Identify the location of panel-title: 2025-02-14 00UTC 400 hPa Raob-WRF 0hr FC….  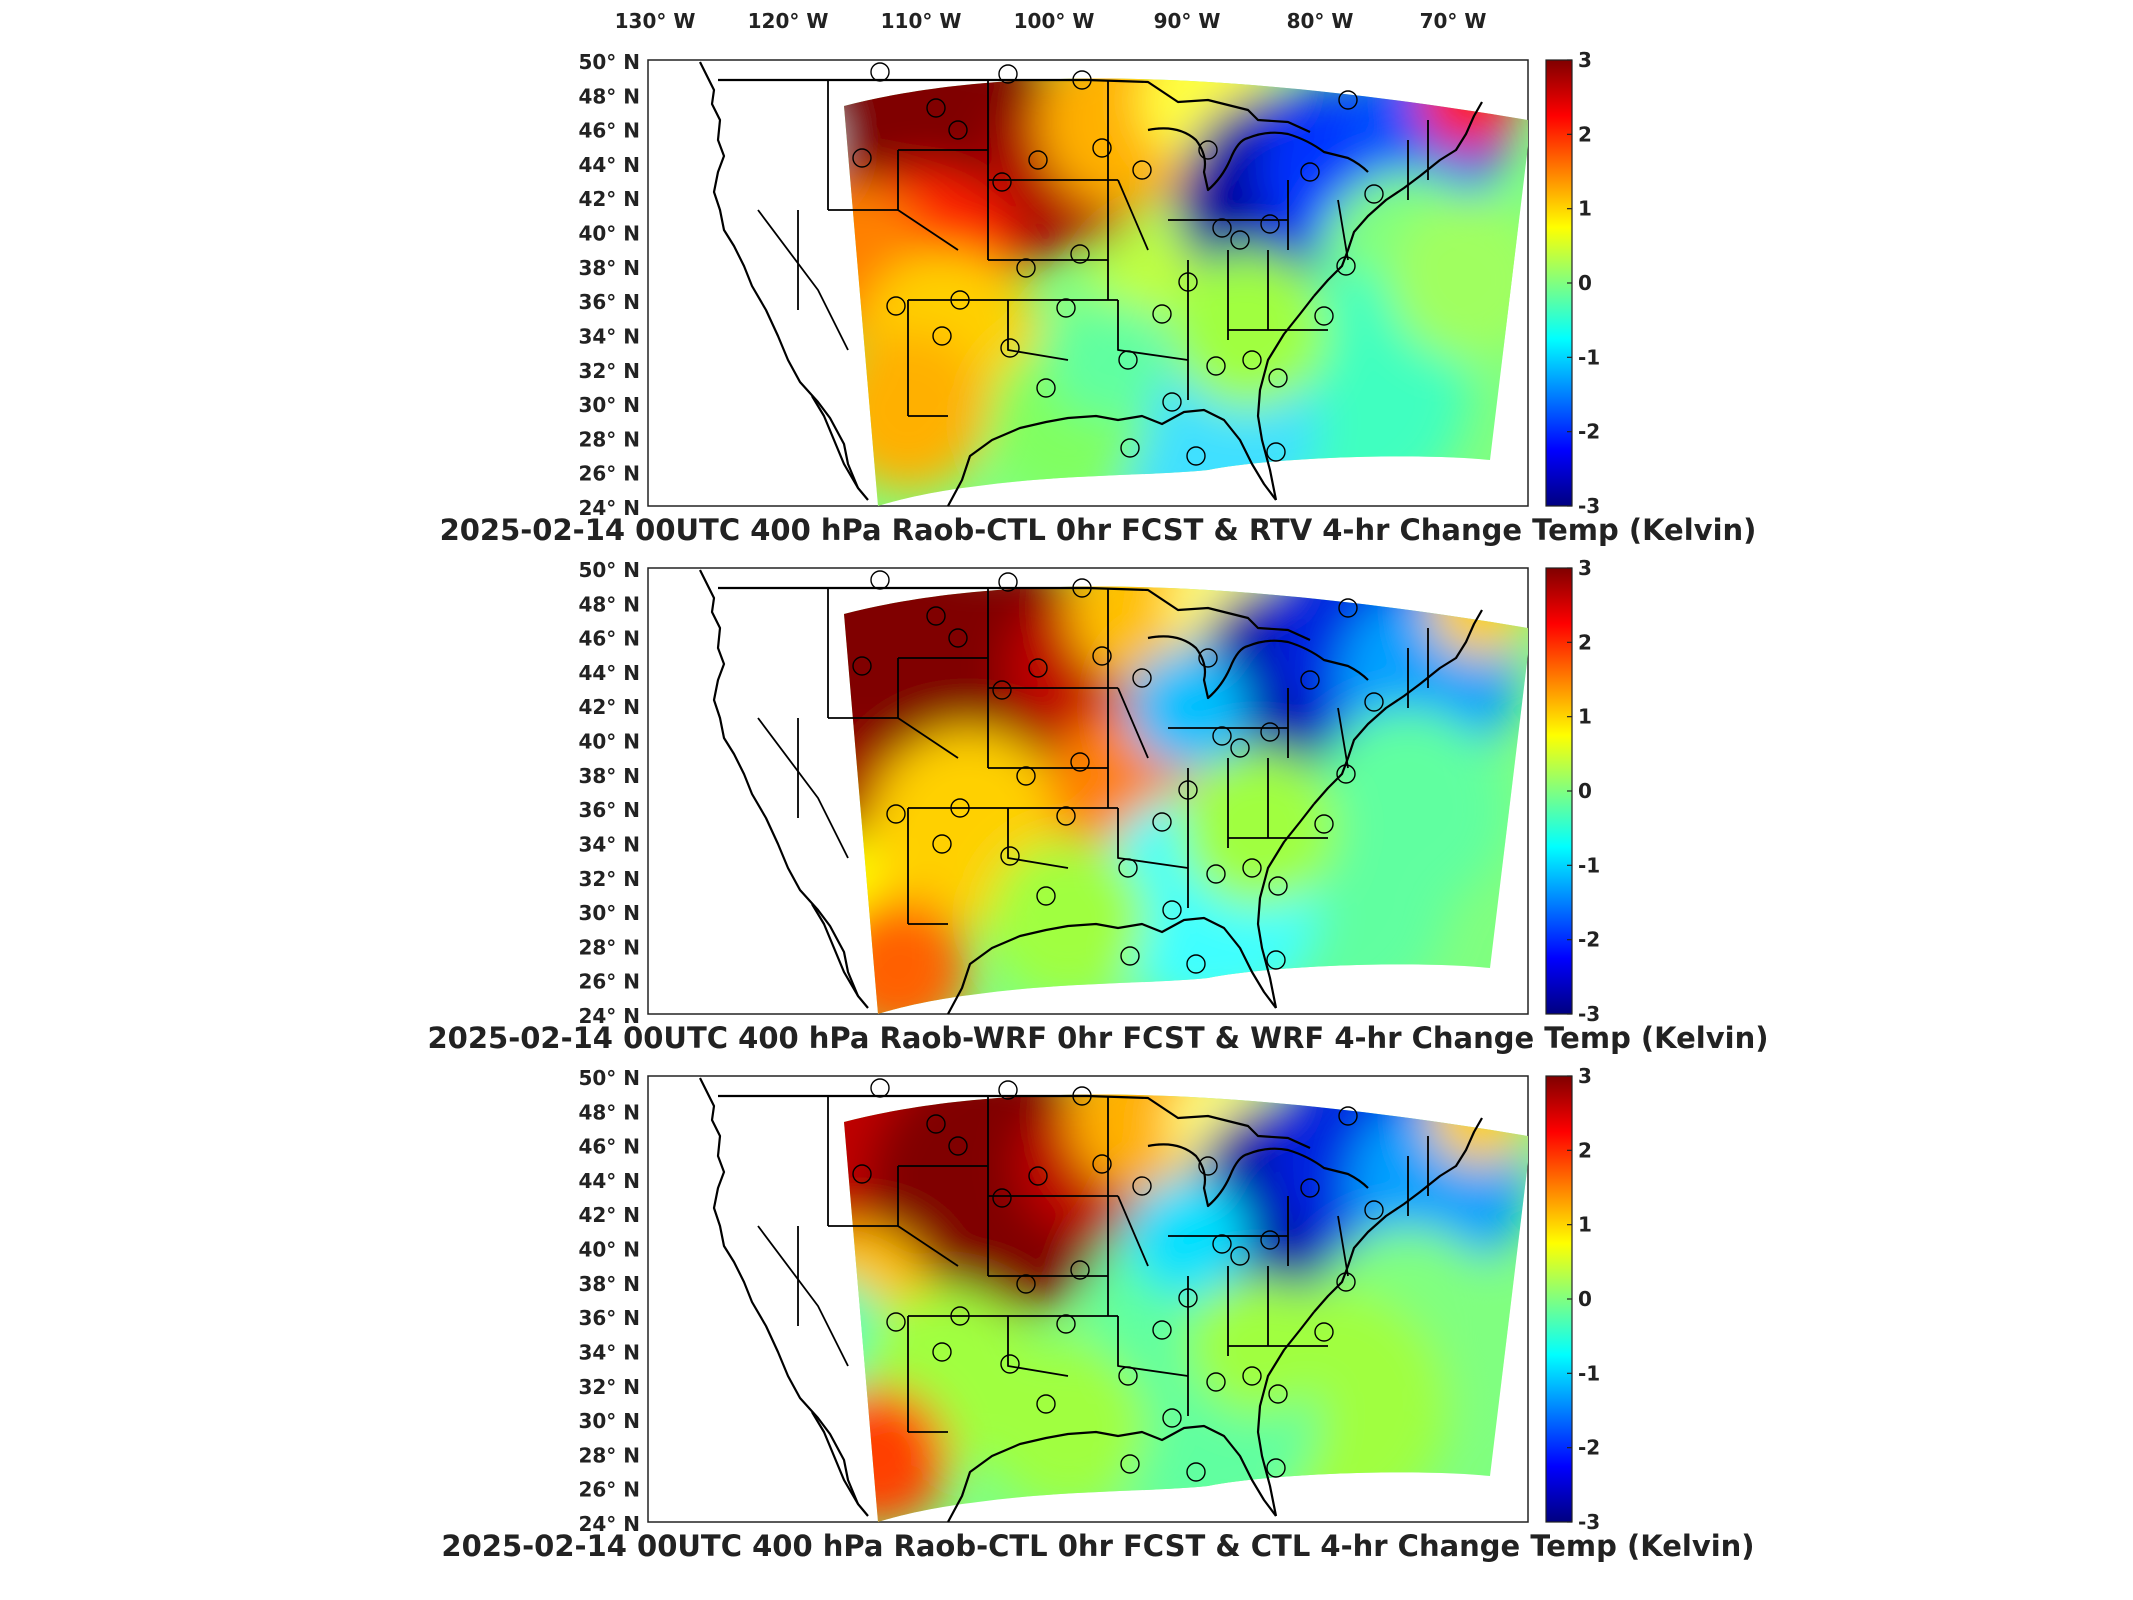
(1097, 1038).